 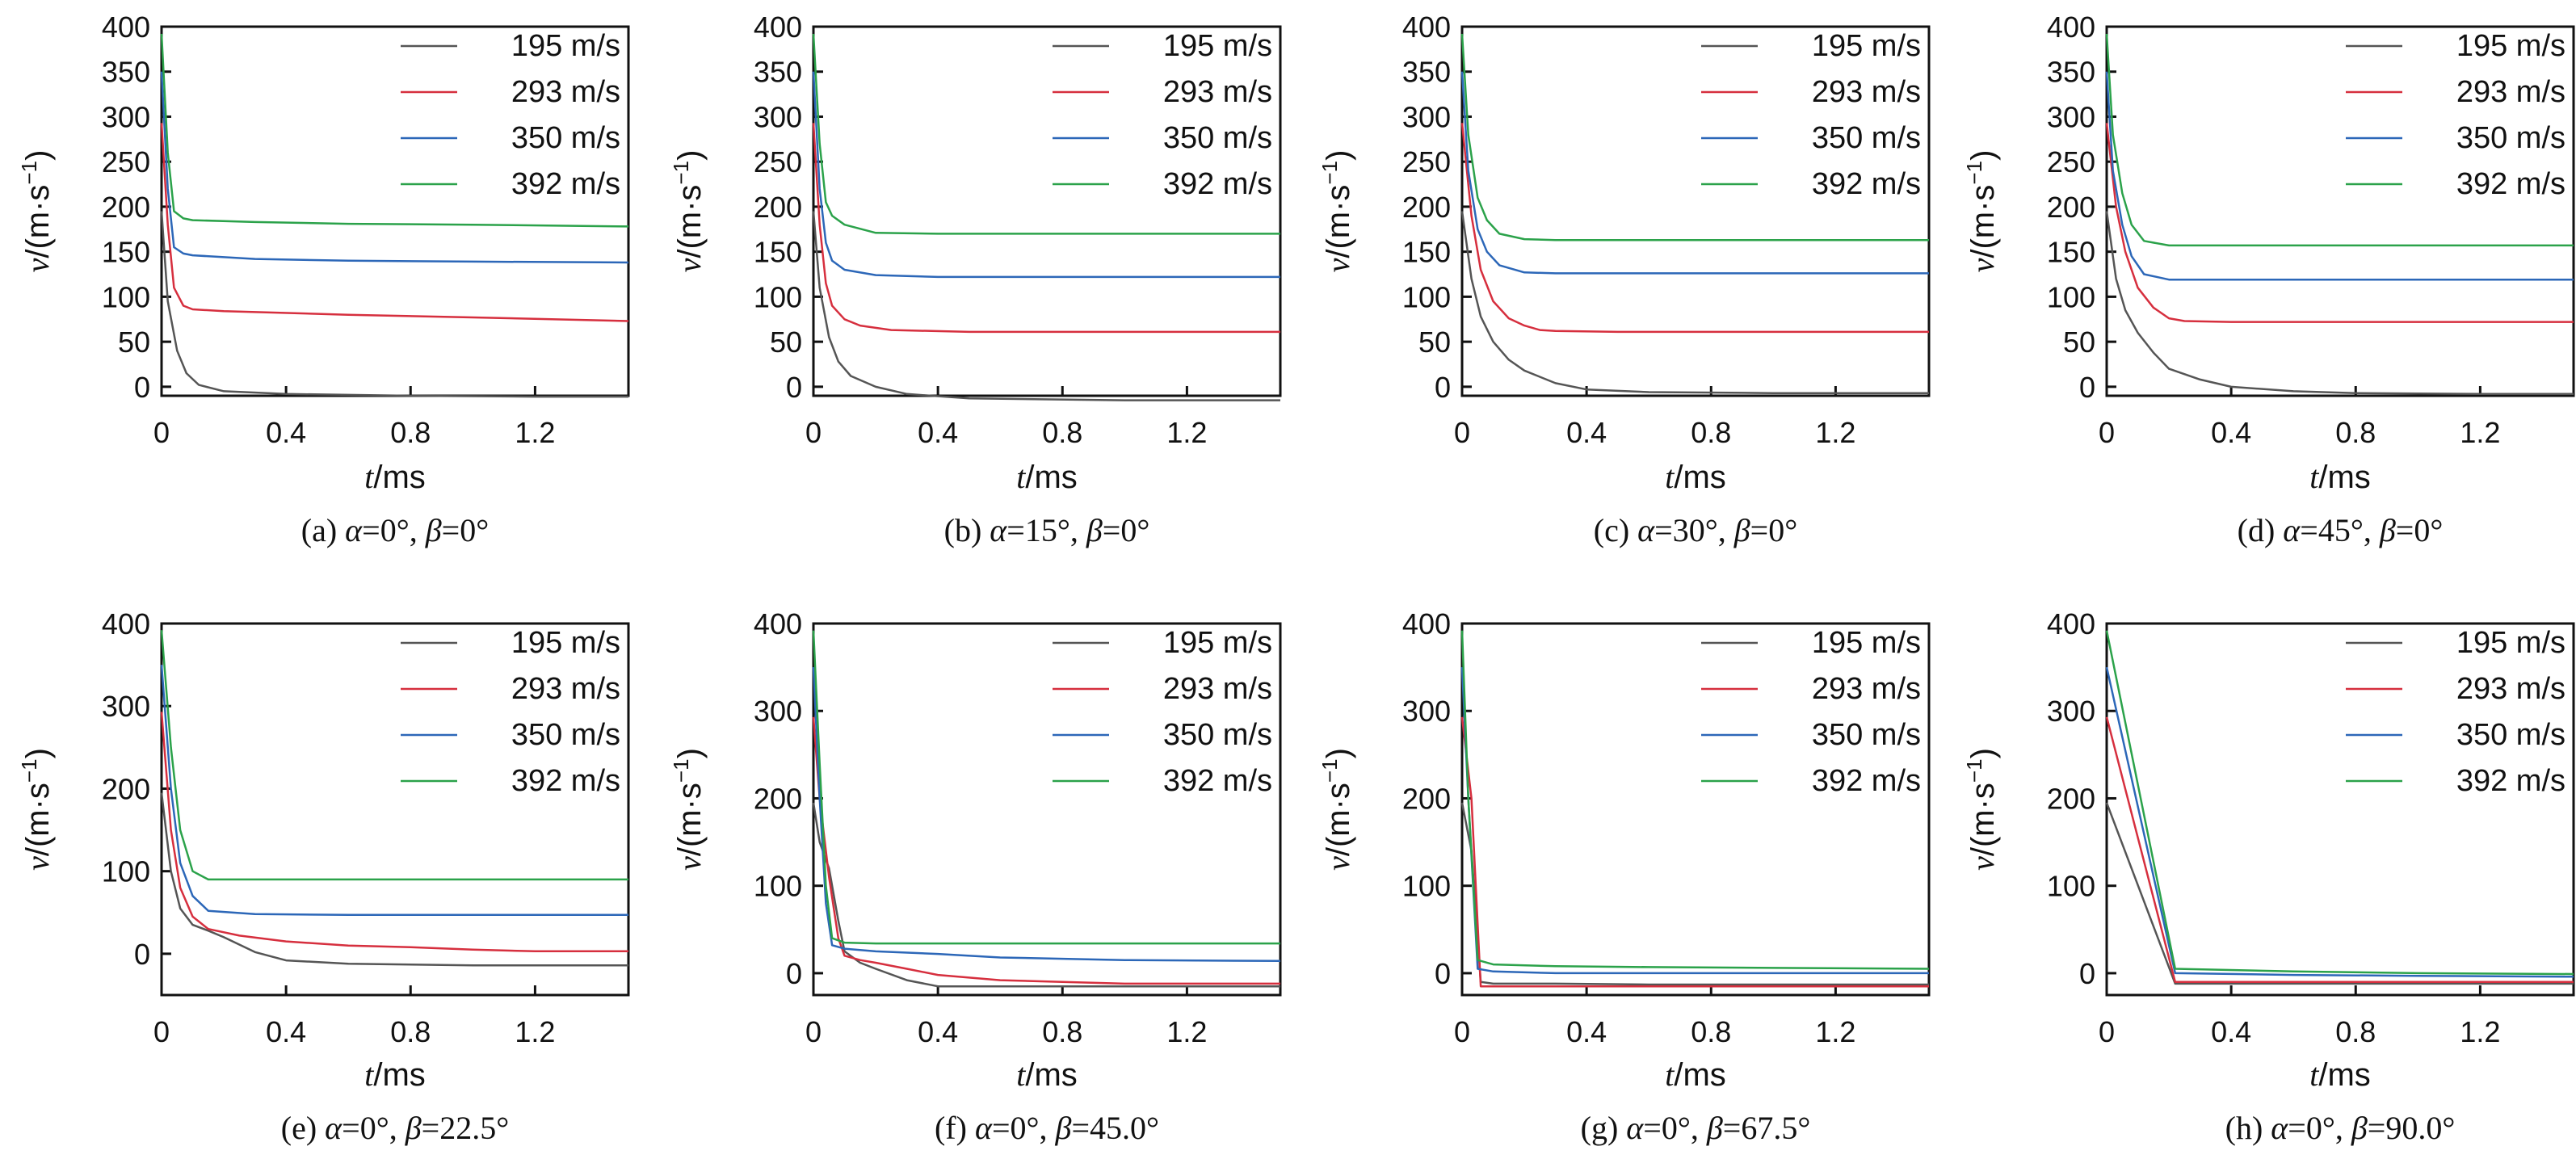 I want to click on panel-caption: (a) α=0°, β=0°, so click(x=395, y=530).